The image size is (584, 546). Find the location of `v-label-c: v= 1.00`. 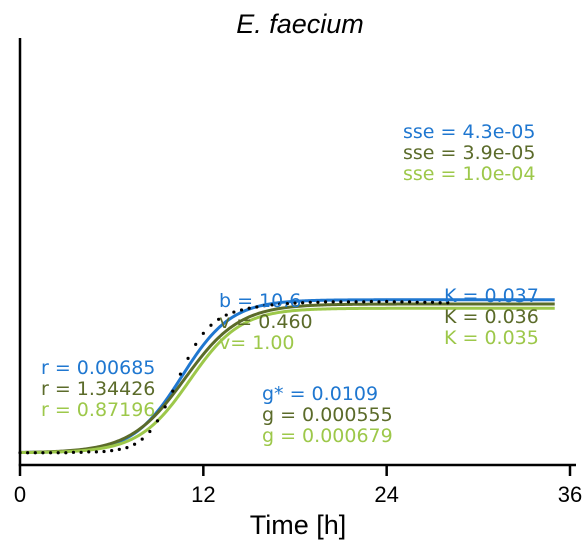

v-label-c: v= 1.00 is located at coordinates (257, 343).